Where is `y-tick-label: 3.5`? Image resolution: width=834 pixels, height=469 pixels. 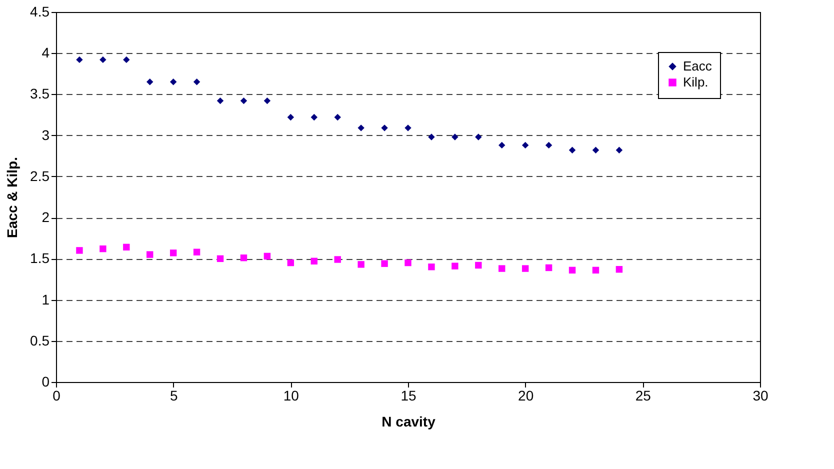
y-tick-label: 3.5 is located at coordinates (40, 94).